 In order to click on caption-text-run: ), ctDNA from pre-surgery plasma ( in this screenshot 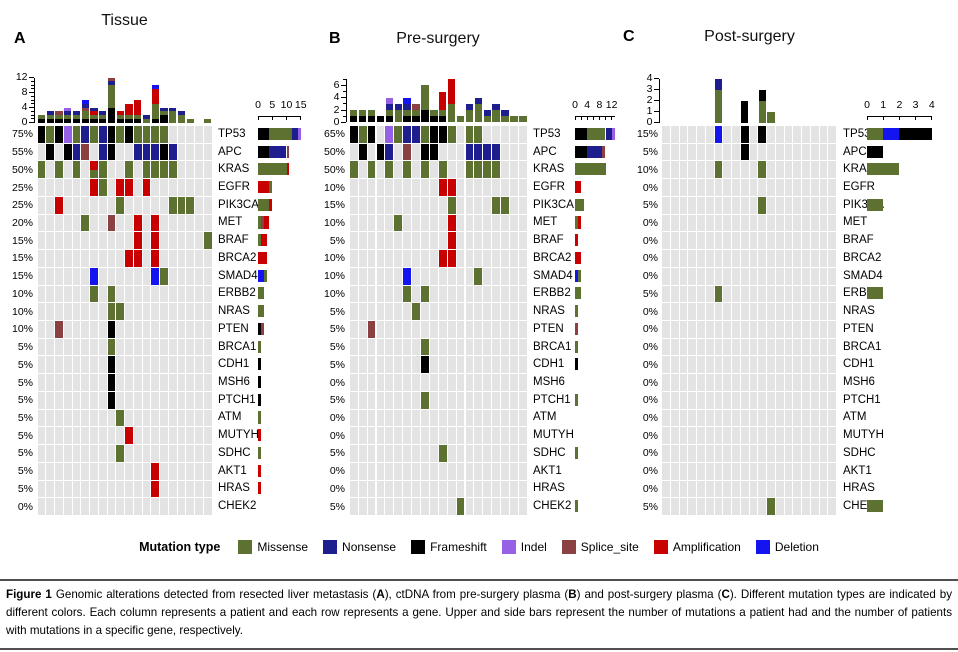, I will do `click(476, 594)`.